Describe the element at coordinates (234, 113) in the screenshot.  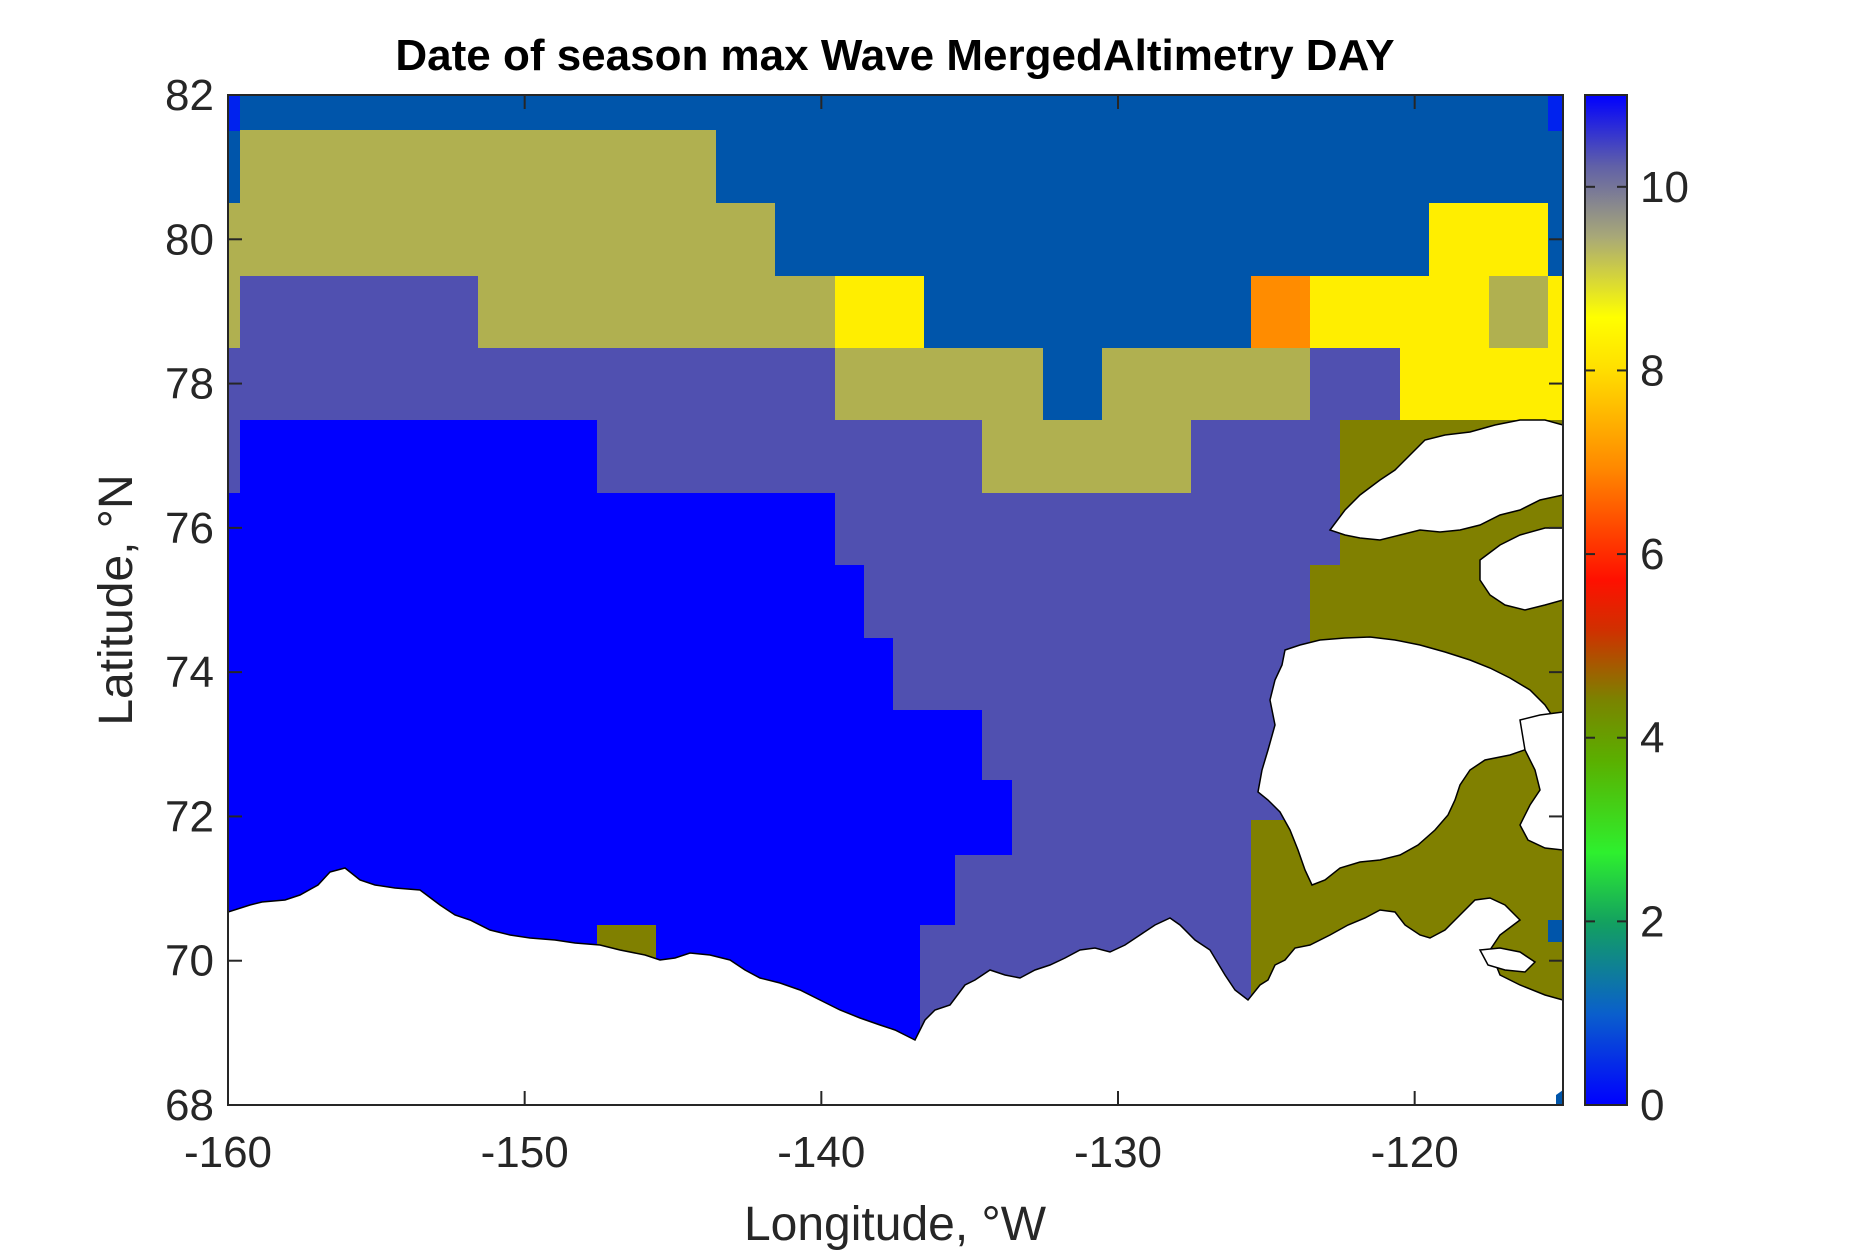
I see `cell-value-0-edge` at that location.